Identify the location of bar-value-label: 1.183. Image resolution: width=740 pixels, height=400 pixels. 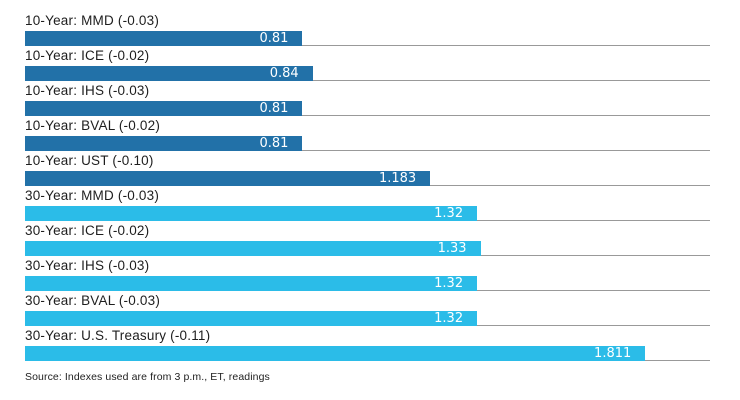
(397, 178).